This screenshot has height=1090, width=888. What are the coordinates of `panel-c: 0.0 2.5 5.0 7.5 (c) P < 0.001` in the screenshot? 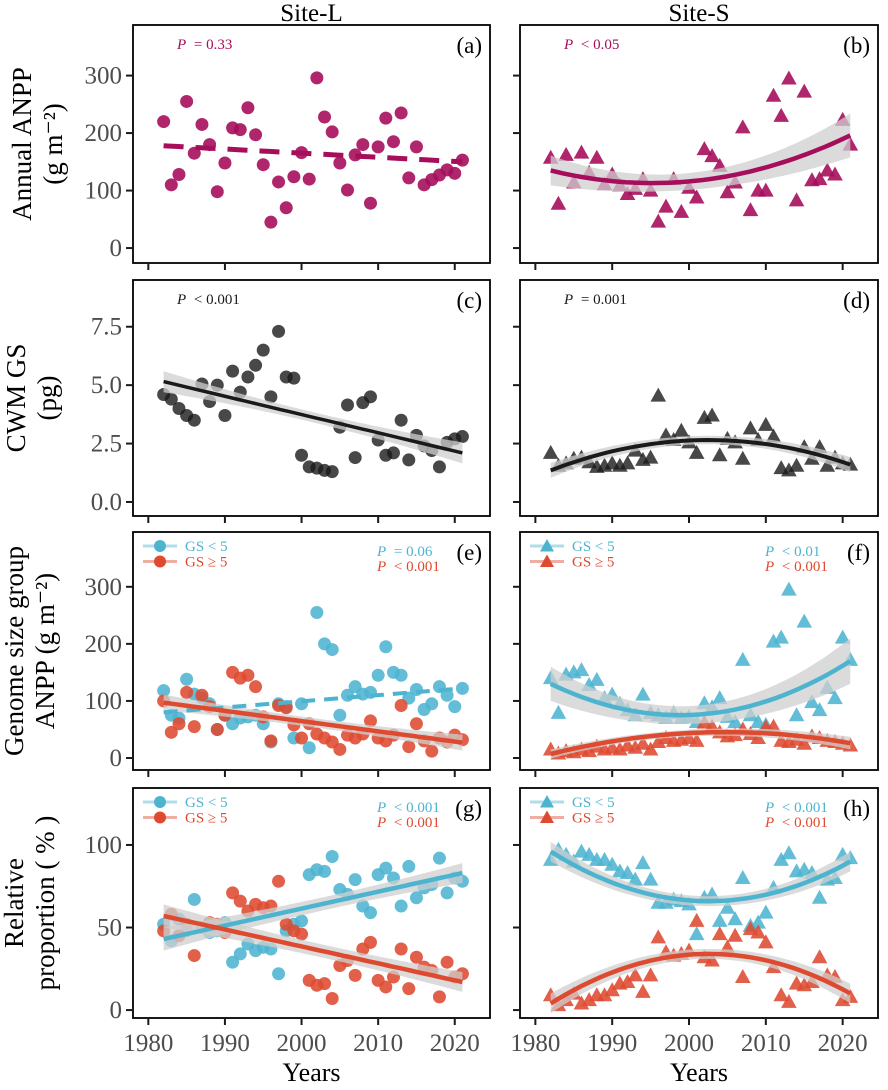 It's located at (291, 401).